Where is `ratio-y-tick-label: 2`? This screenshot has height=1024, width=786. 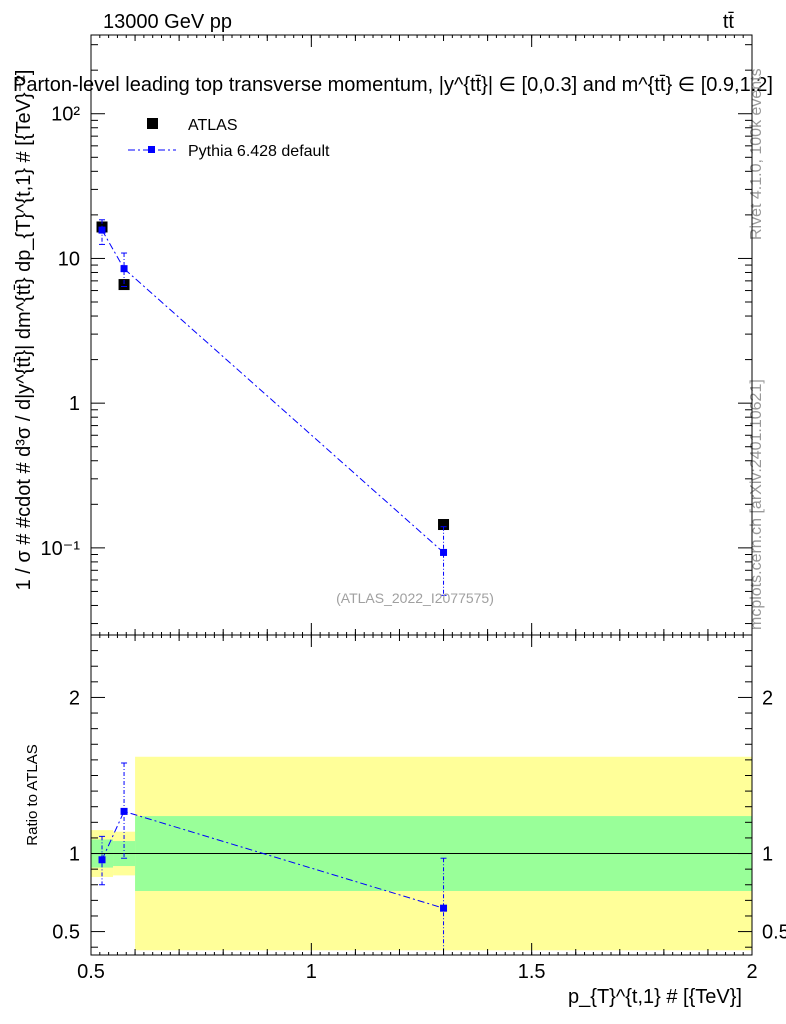
ratio-y-tick-label: 2 is located at coordinates (74, 698).